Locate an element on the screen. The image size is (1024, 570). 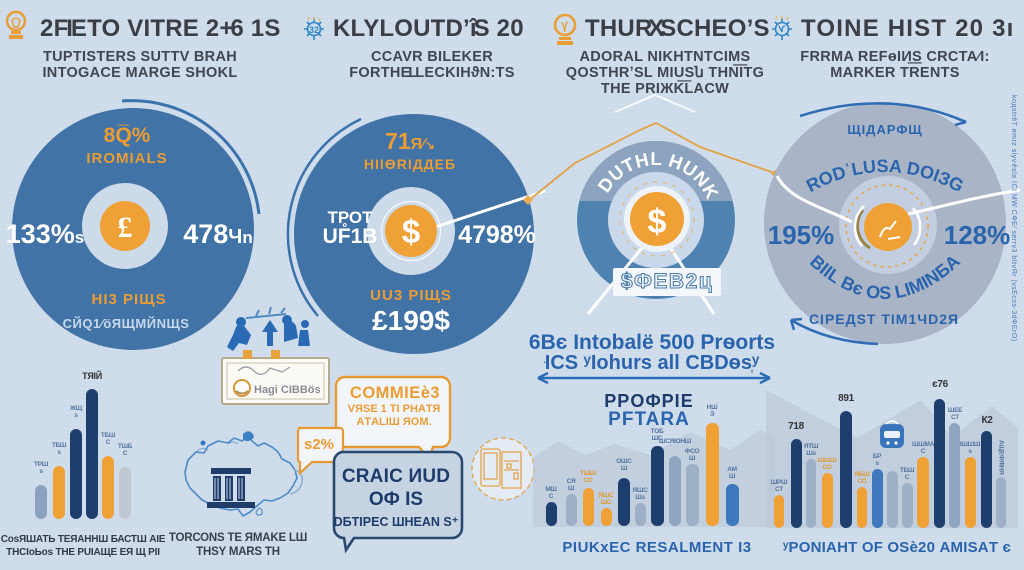
svg-text: Наgі CІBBӧѕ is located at coordinates (287, 390).